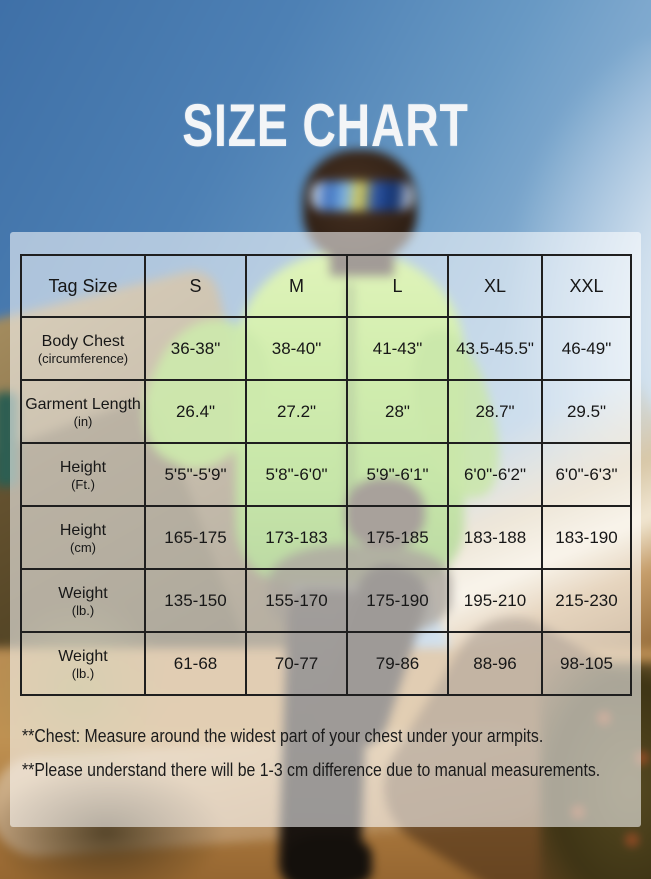 This screenshot has height=879, width=651. Describe the element at coordinates (296, 600) in the screenshot. I see `size-value-cell: 155-170` at that location.